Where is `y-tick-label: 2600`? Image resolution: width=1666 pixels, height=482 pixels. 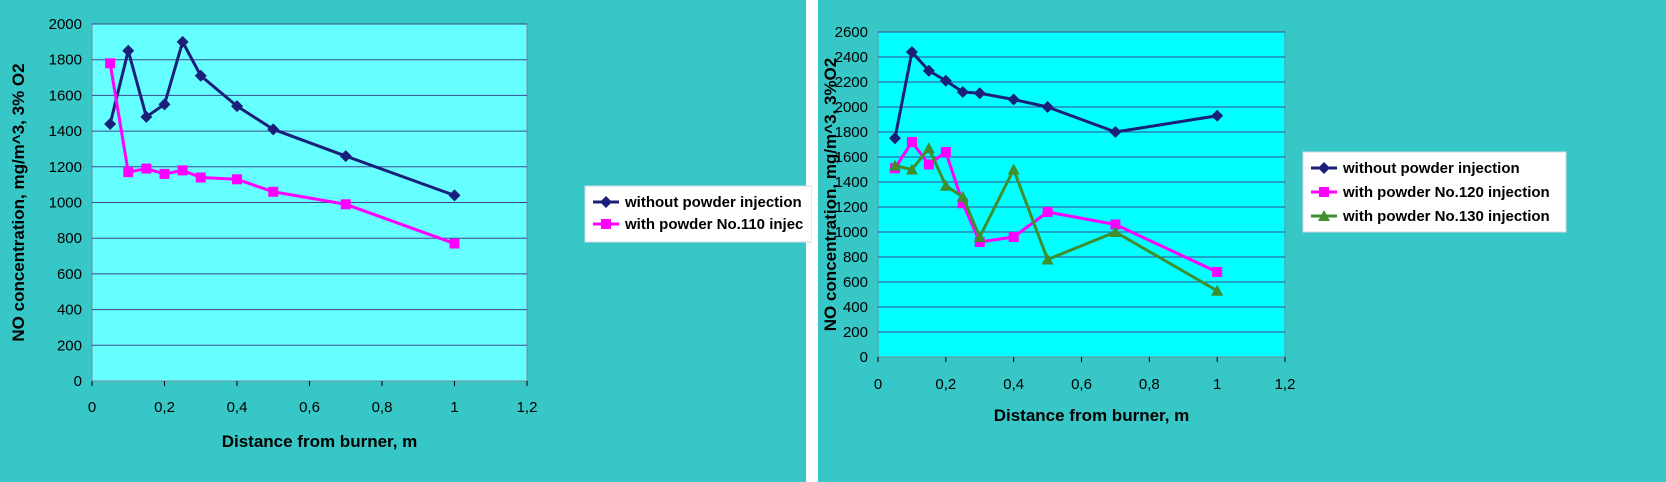
y-tick-label: 2600 is located at coordinates (851, 32).